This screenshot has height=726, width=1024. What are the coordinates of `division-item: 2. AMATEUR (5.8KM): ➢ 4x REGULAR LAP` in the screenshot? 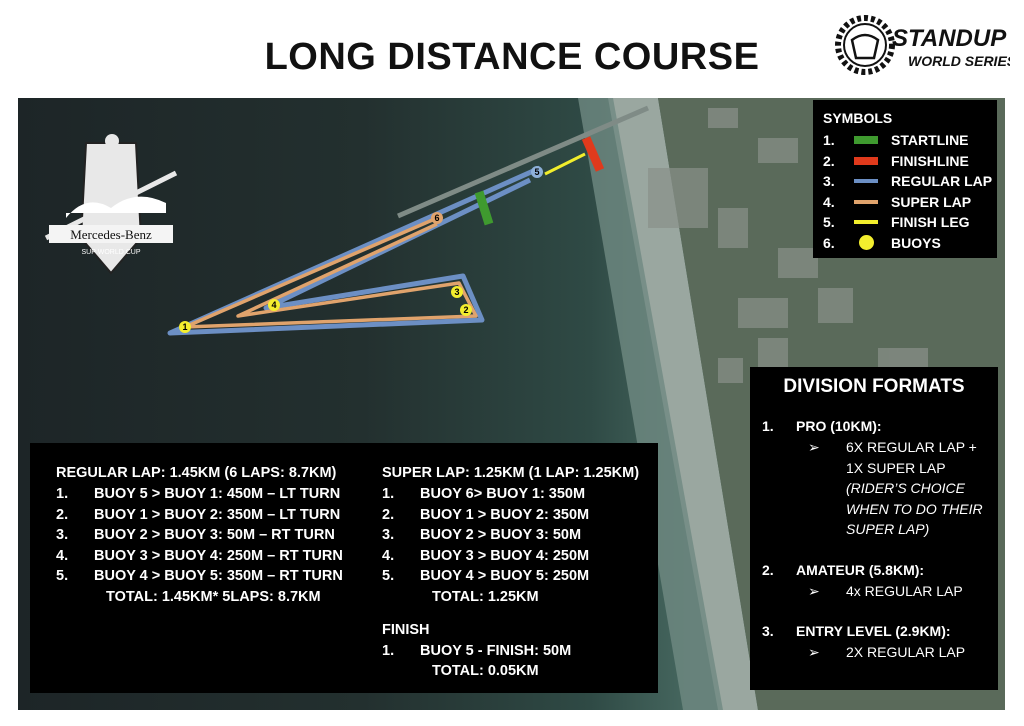 It's located at (874, 583).